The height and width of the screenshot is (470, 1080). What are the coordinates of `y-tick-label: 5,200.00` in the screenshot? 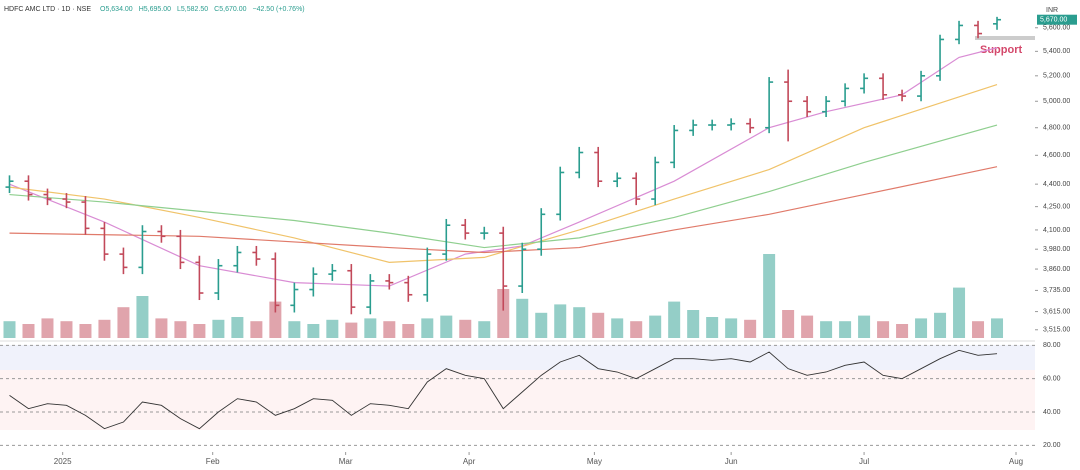 It's located at (1056, 76).